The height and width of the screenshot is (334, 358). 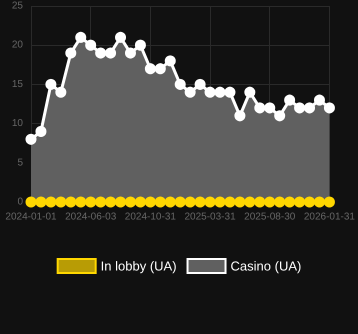 What do you see at coordinates (150, 217) in the screenshot?
I see `x-tick-label: 2024-10-31` at bounding box center [150, 217].